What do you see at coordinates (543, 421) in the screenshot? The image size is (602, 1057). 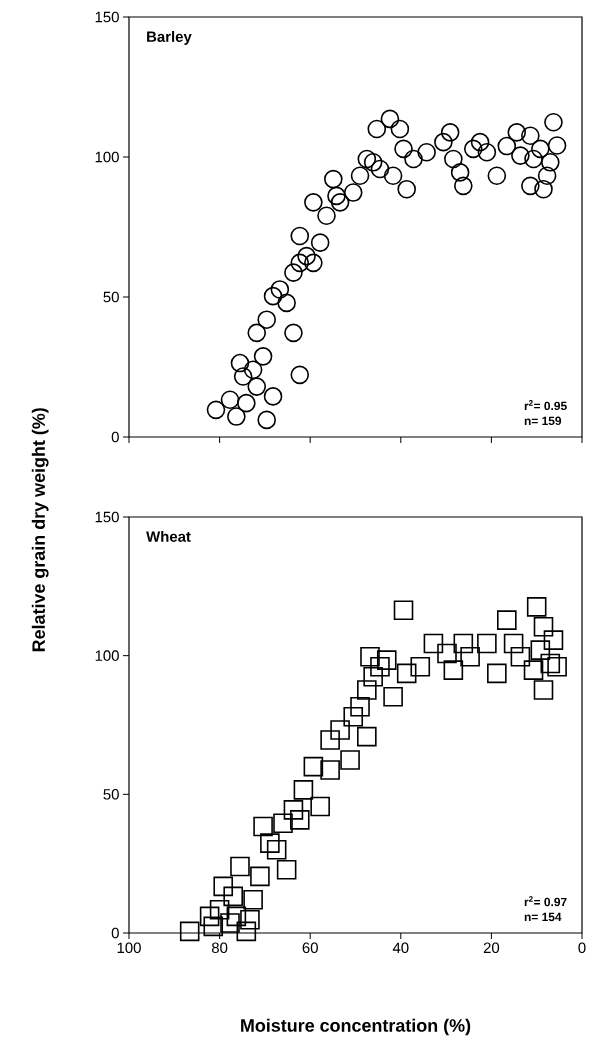 I see `annotation: n= 159` at bounding box center [543, 421].